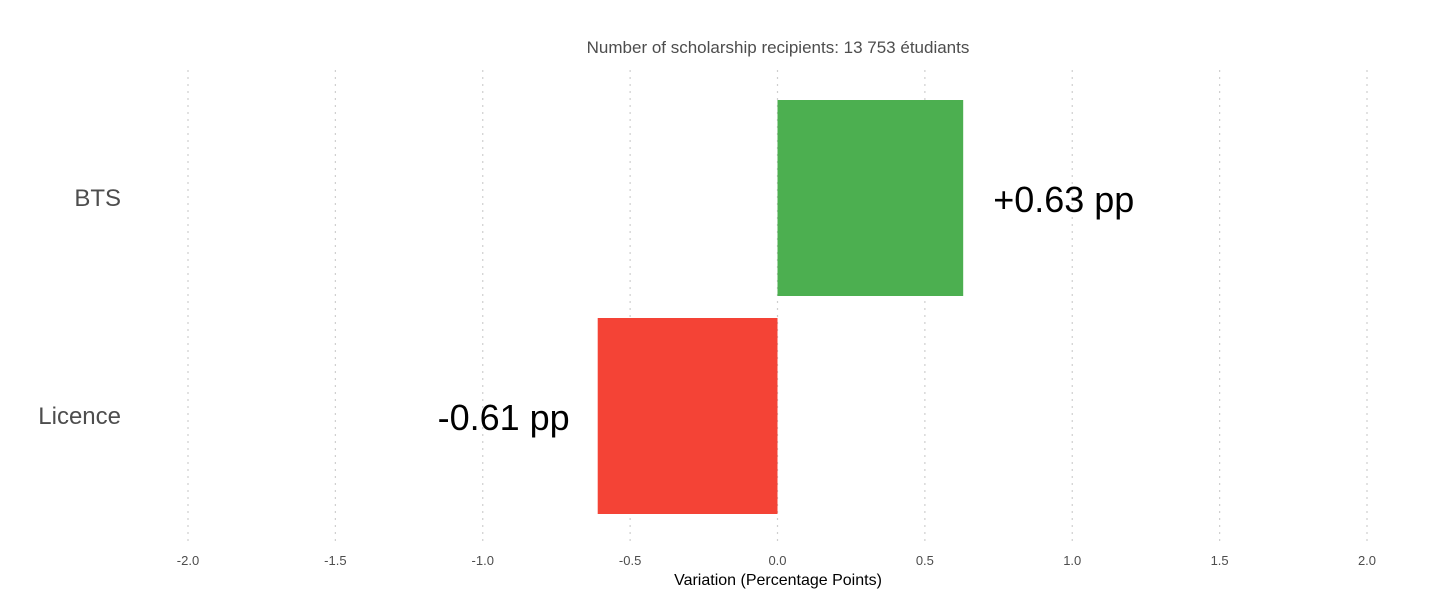  Describe the element at coordinates (1367, 560) in the screenshot. I see `x-tick-label: 2.0` at that location.